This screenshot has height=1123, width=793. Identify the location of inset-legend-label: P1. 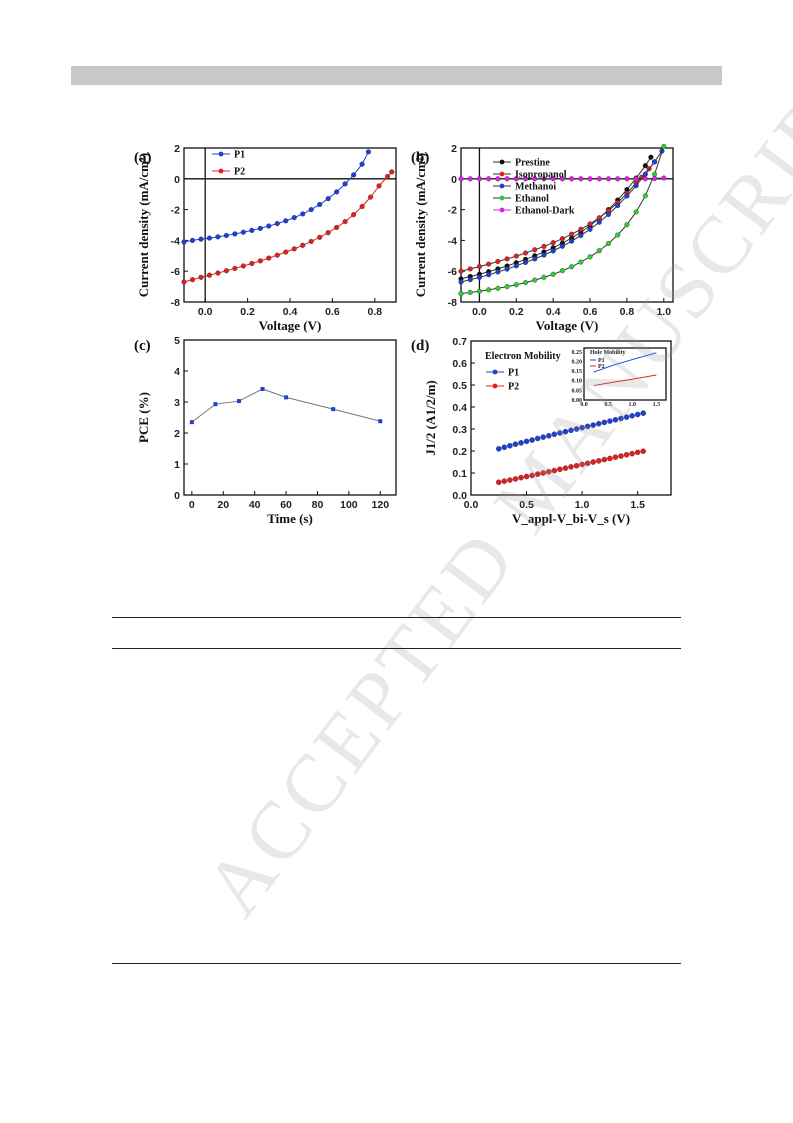
(601, 361).